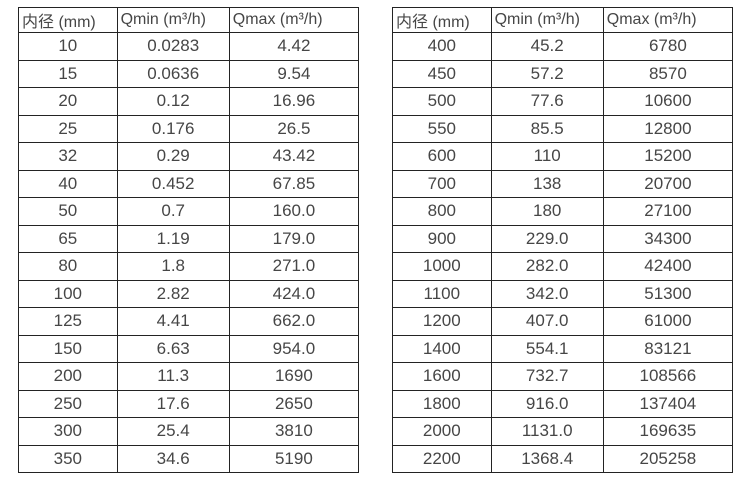 The width and height of the screenshot is (750, 483). What do you see at coordinates (668, 156) in the screenshot?
I see `table-cell: 15200` at bounding box center [668, 156].